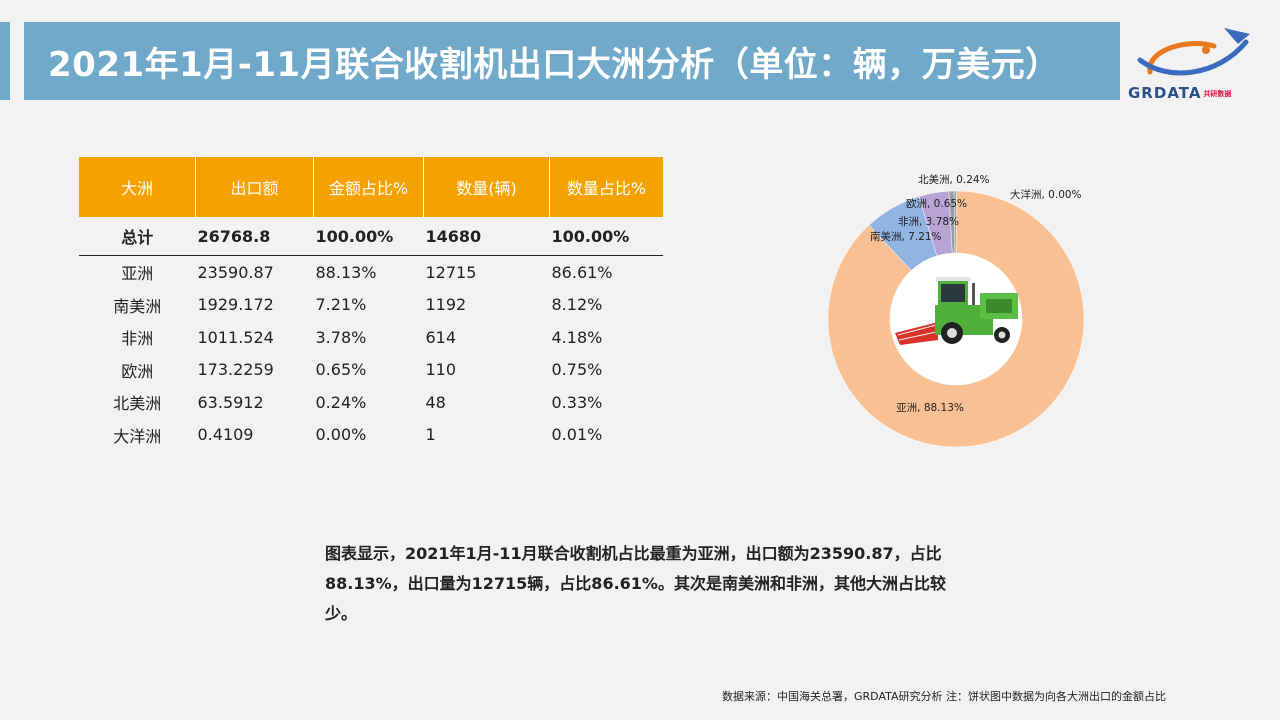 The width and height of the screenshot is (1280, 720). Describe the element at coordinates (1046, 194) in the screenshot. I see `pie-label-5: 大洋洲, 0.00%` at that location.